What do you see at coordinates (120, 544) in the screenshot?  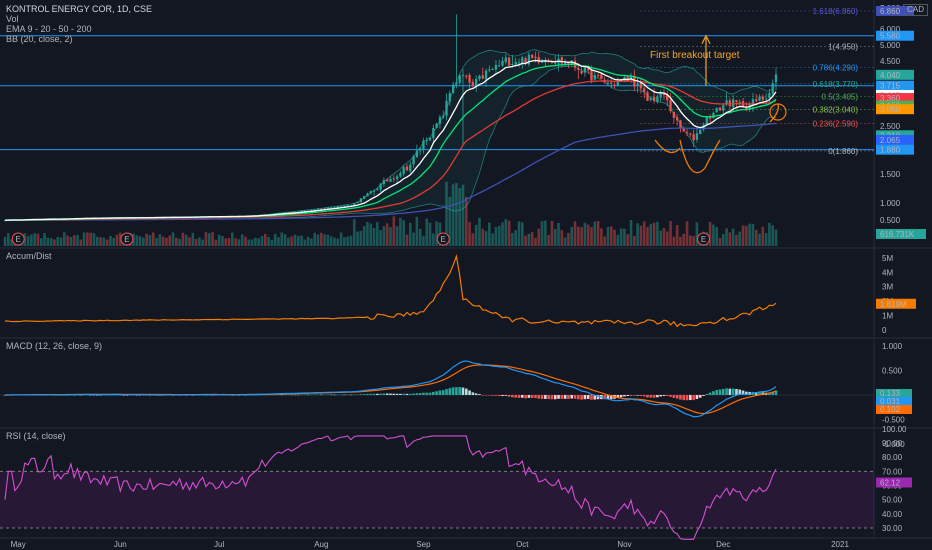 I see `x-axis-label-1: Jun` at bounding box center [120, 544].